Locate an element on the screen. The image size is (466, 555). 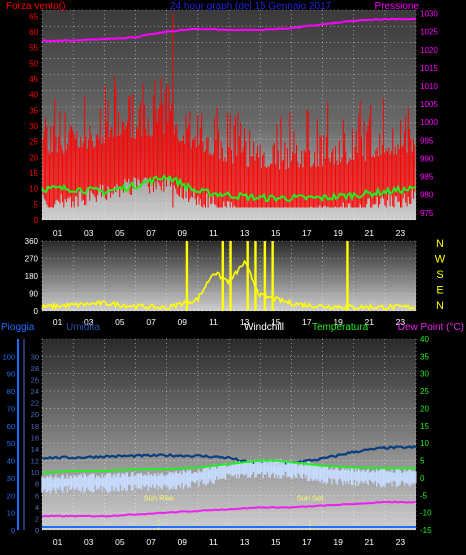
panel1-x-tick: 09 is located at coordinates (183, 233).